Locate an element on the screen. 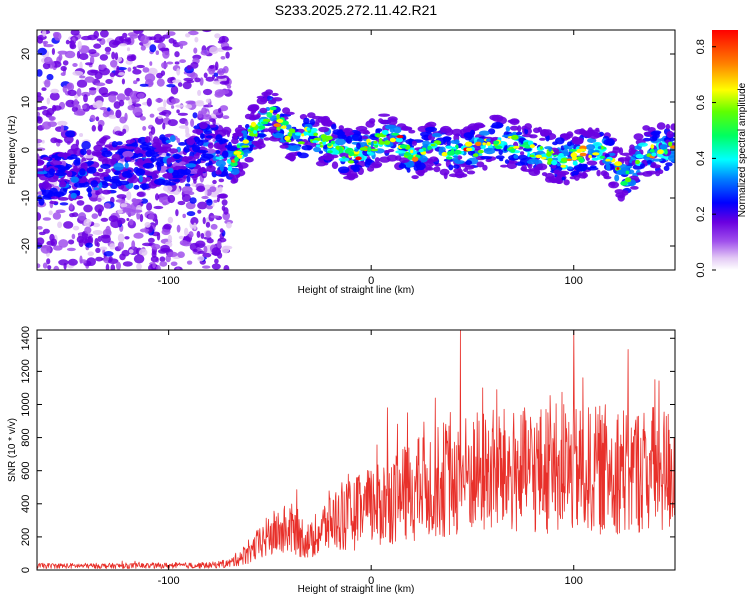  x-tick-label: 100 is located at coordinates (574, 281).